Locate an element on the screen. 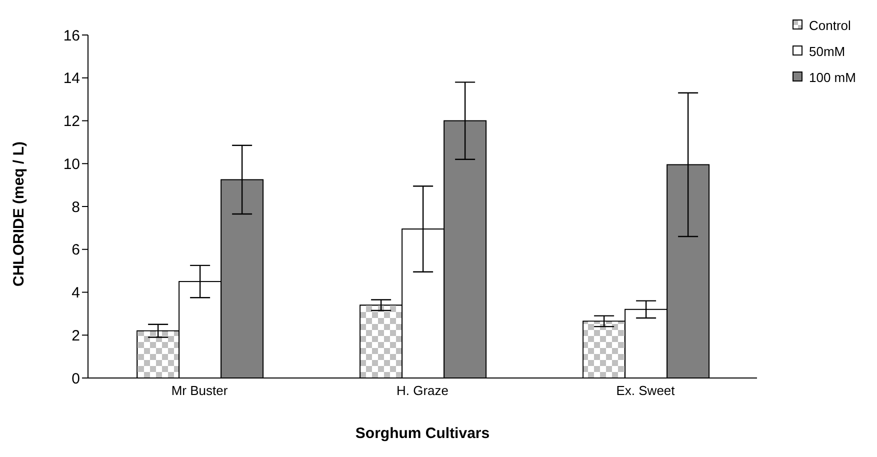  y-tick-label: 16 is located at coordinates (71, 35).